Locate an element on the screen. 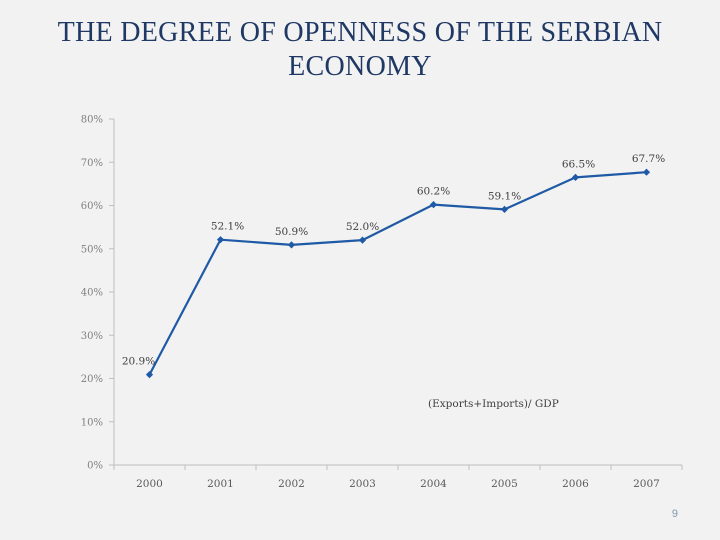  x-tick-label: 2005 is located at coordinates (504, 484).